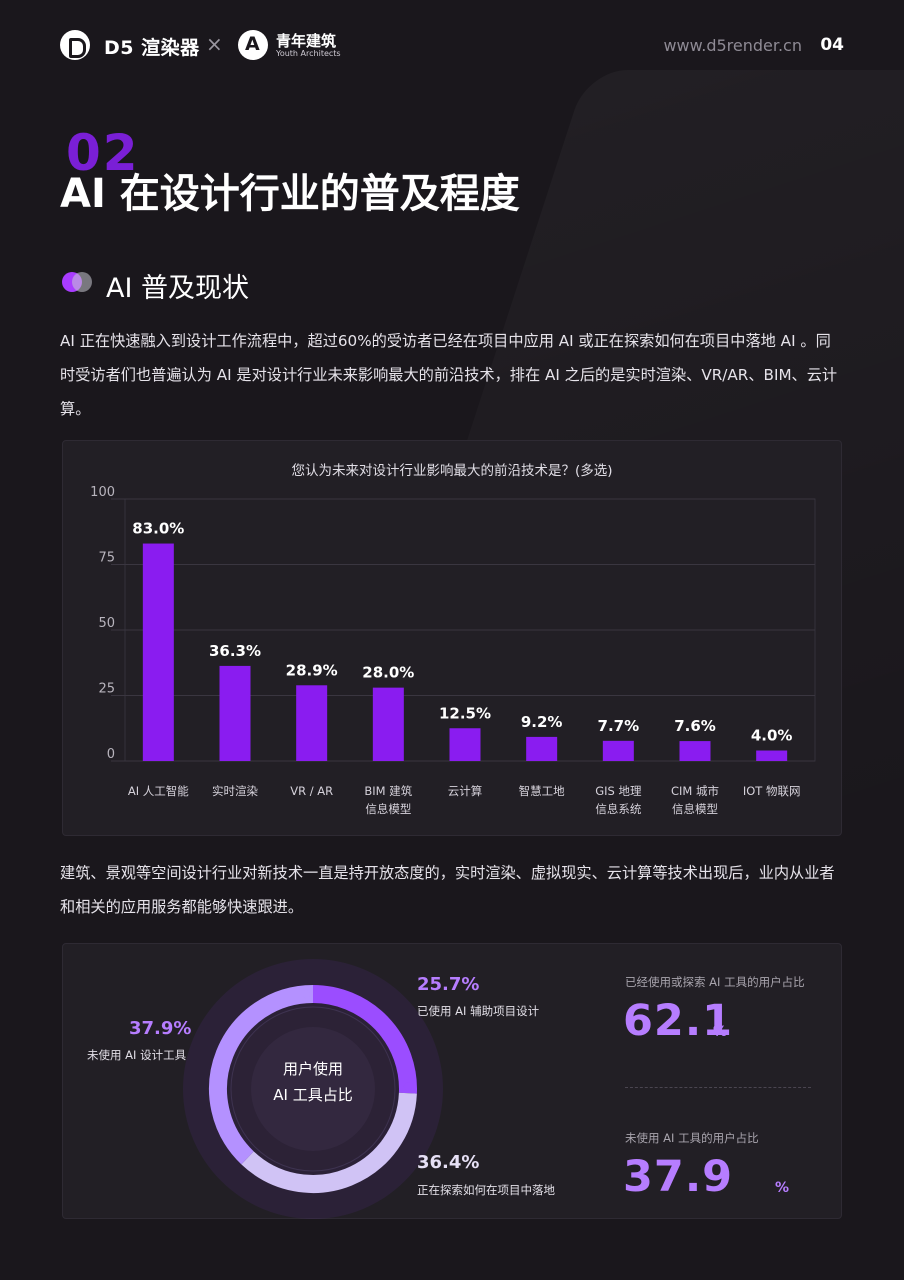  What do you see at coordinates (720, 1032) in the screenshot?
I see `used-stat-unit: %` at bounding box center [720, 1032].